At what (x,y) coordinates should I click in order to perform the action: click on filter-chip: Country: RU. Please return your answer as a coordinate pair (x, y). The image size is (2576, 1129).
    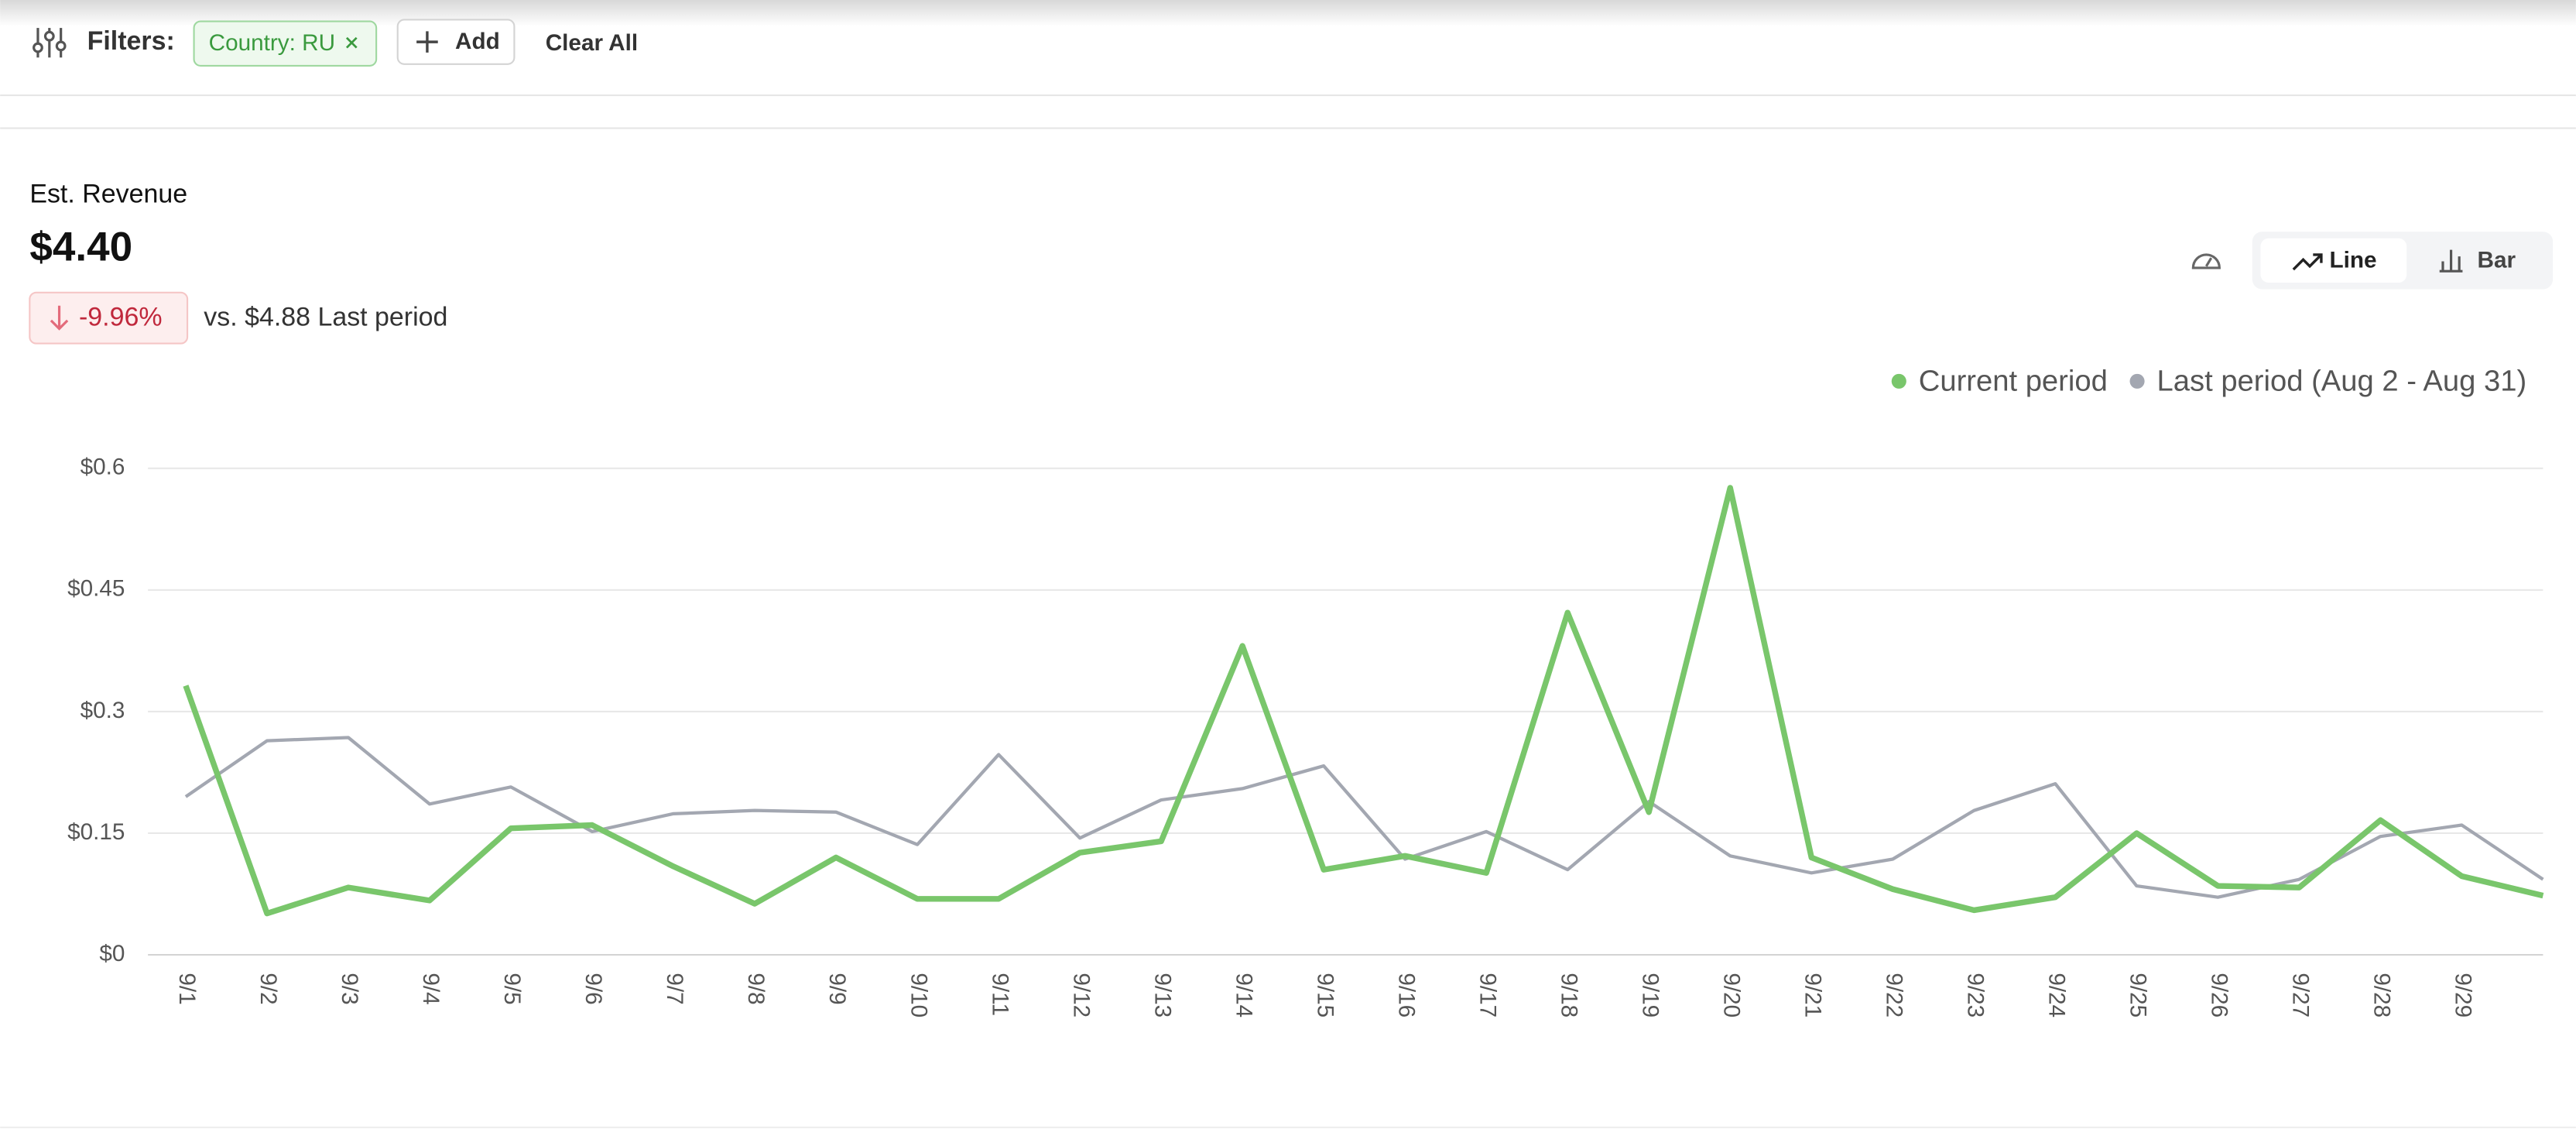
    Looking at the image, I should click on (285, 43).